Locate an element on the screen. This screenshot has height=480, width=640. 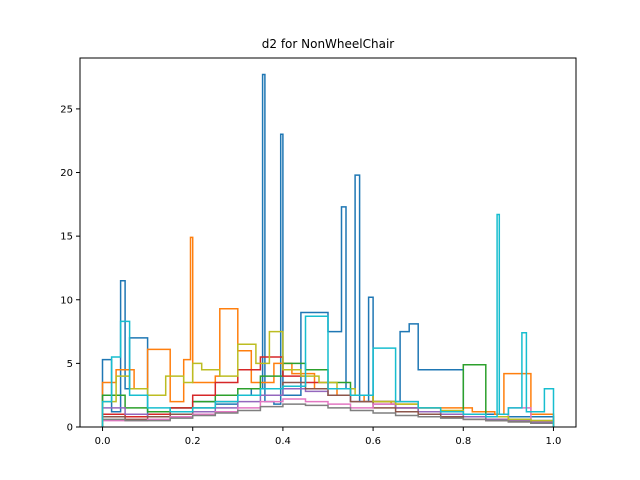
x-tick-label: 0.2 is located at coordinates (193, 441).